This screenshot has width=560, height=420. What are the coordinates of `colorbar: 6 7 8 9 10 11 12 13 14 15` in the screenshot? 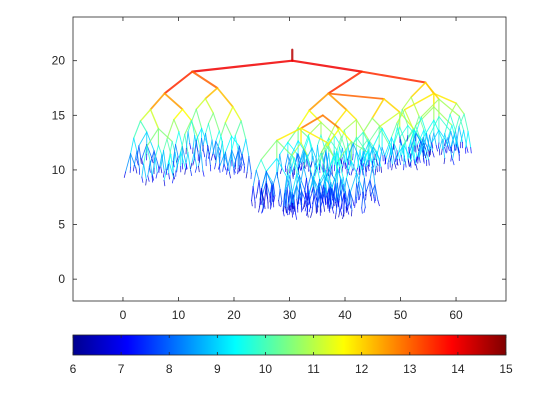 It's located at (291, 355).